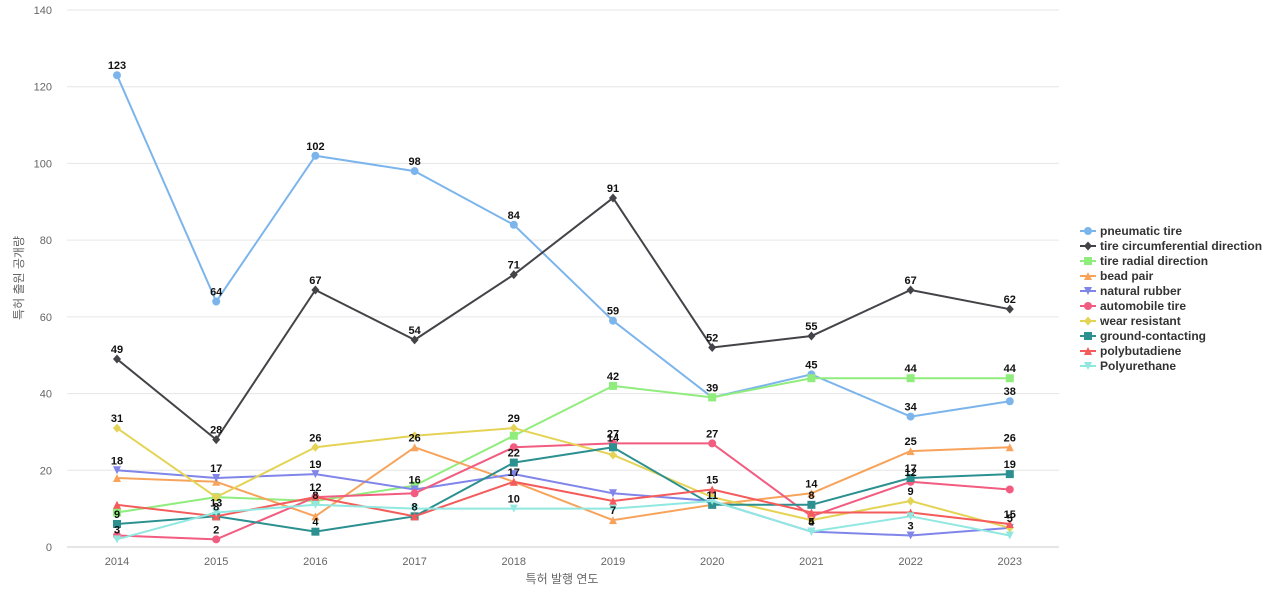 This screenshot has width=1280, height=605. I want to click on legend-item: Polyurethane, so click(1128, 366).